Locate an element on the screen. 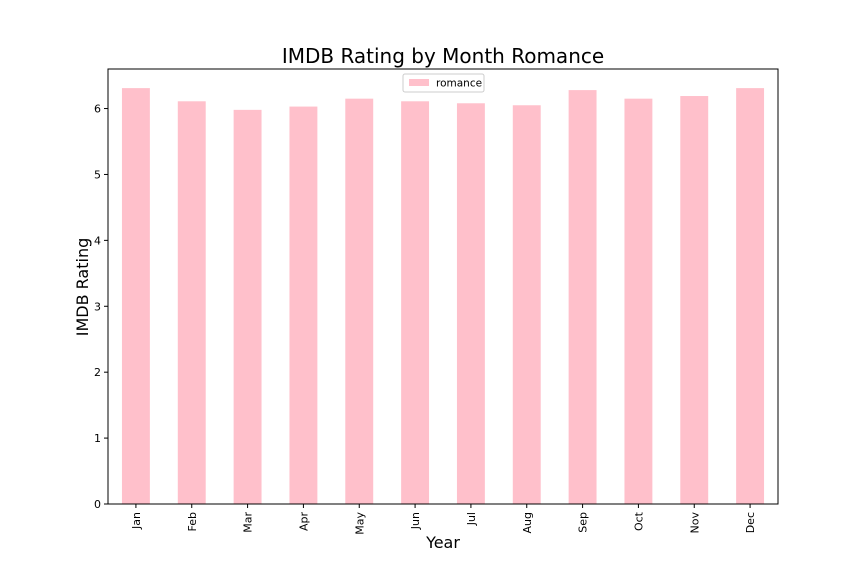 The height and width of the screenshot is (576, 864). x-tick-label-jun: Jun is located at coordinates (415, 521).